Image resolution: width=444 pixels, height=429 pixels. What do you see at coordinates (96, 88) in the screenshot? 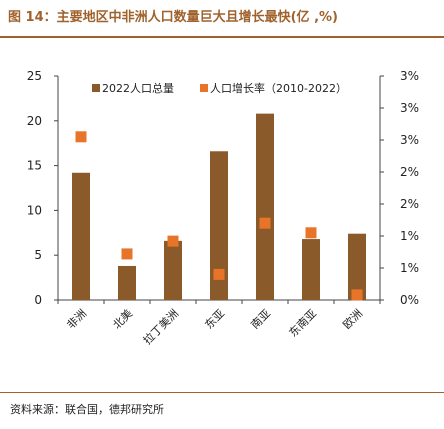
I see `legend-swatch-bar` at bounding box center [96, 88].